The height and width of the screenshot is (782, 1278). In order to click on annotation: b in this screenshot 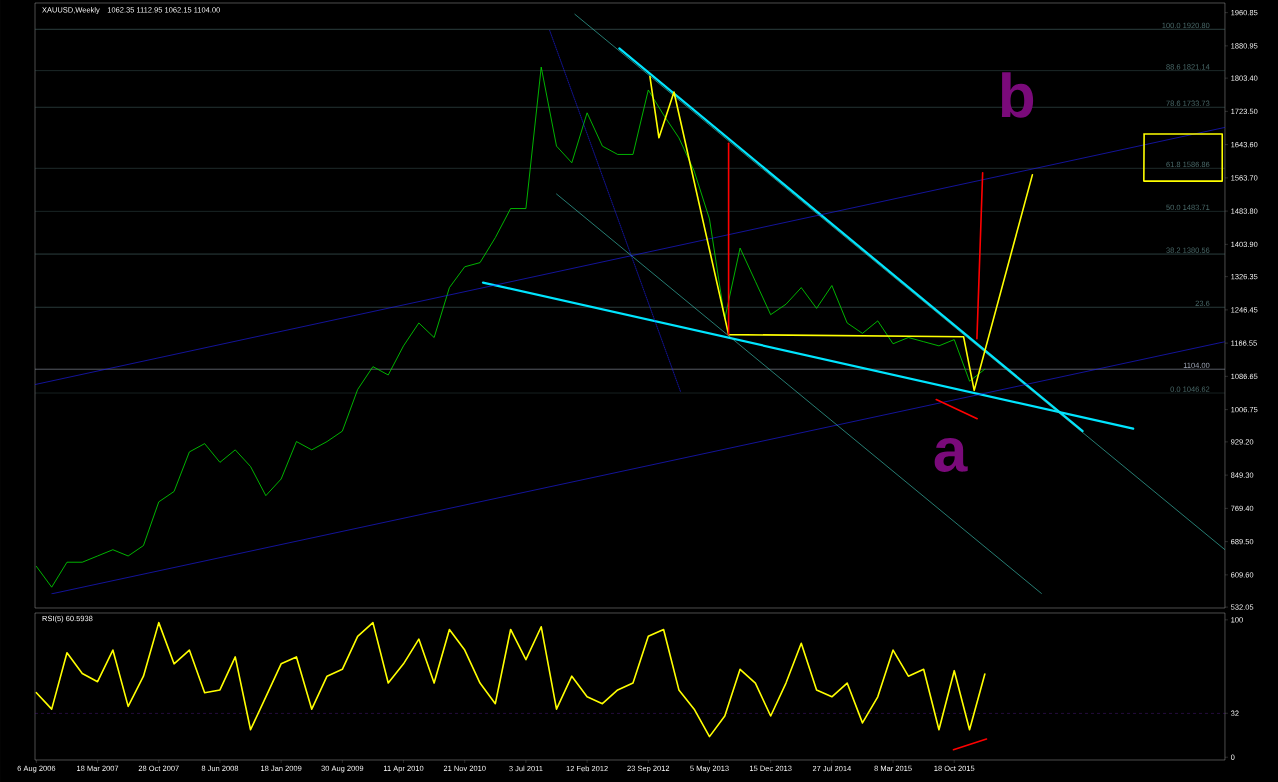, I will do `click(1017, 95)`.